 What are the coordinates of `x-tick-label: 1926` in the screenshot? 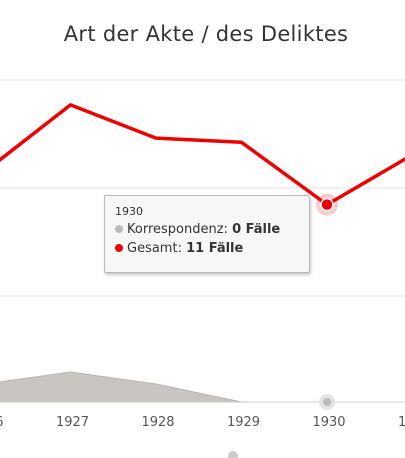 It's located at (2, 422).